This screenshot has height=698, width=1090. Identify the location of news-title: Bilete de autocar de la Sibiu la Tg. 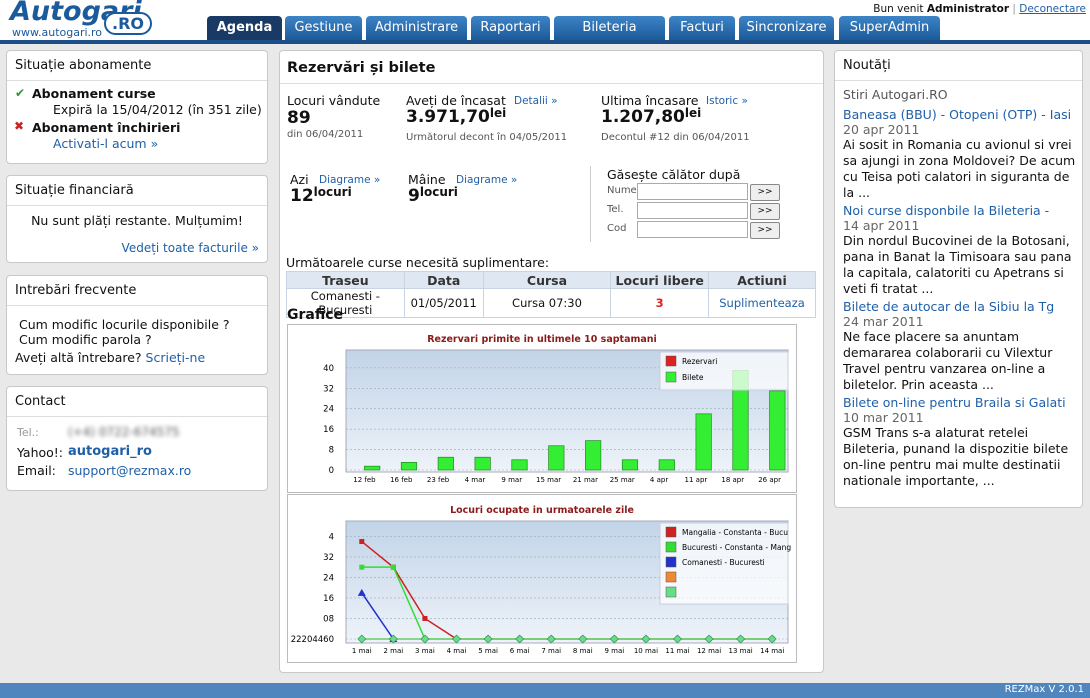
(949, 306).